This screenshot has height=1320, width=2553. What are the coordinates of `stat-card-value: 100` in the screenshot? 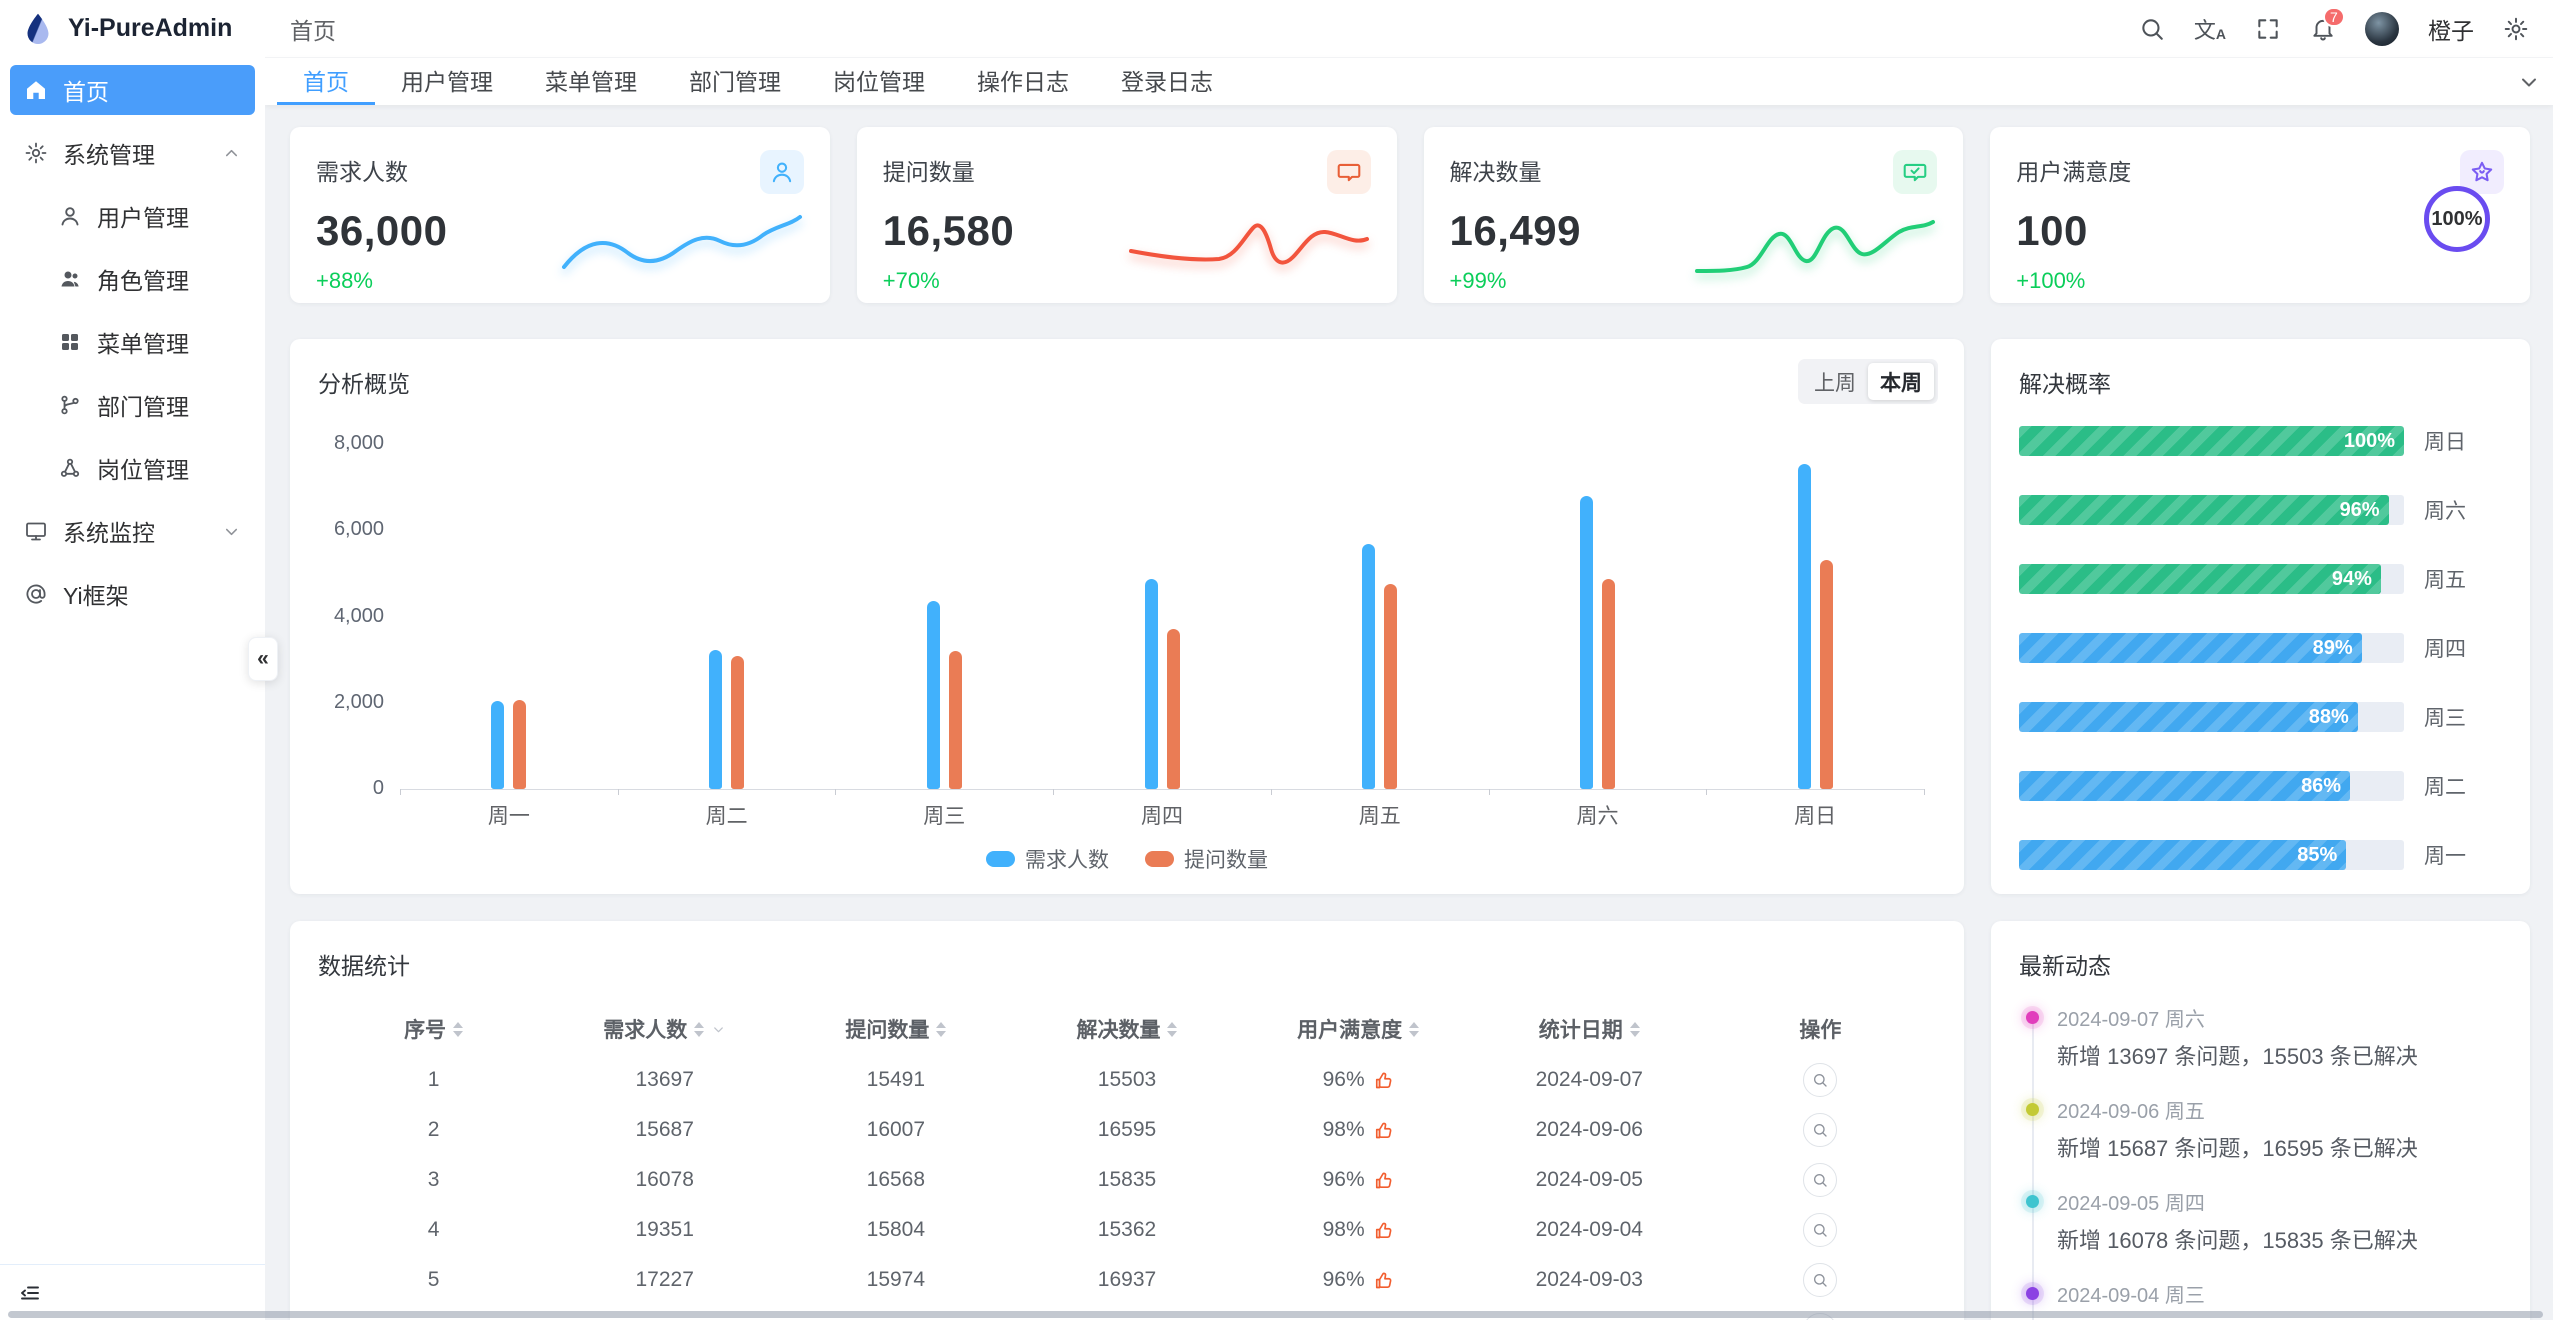 It's located at (2052, 230).